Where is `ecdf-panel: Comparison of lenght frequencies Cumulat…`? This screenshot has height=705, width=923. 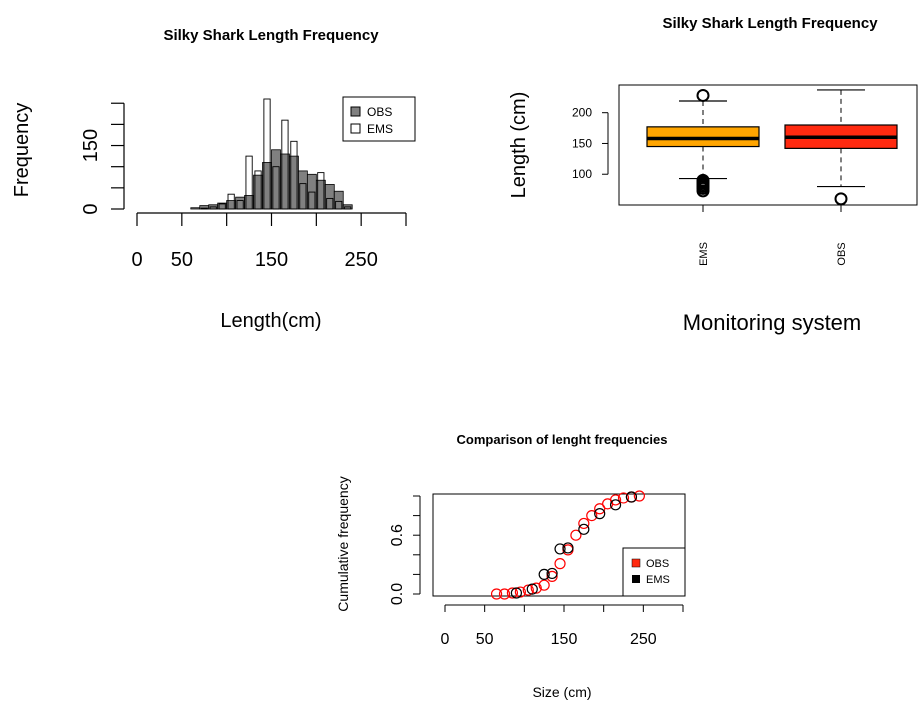
ecdf-panel: Comparison of lenght frequencies Cumulat… is located at coordinates (510, 566).